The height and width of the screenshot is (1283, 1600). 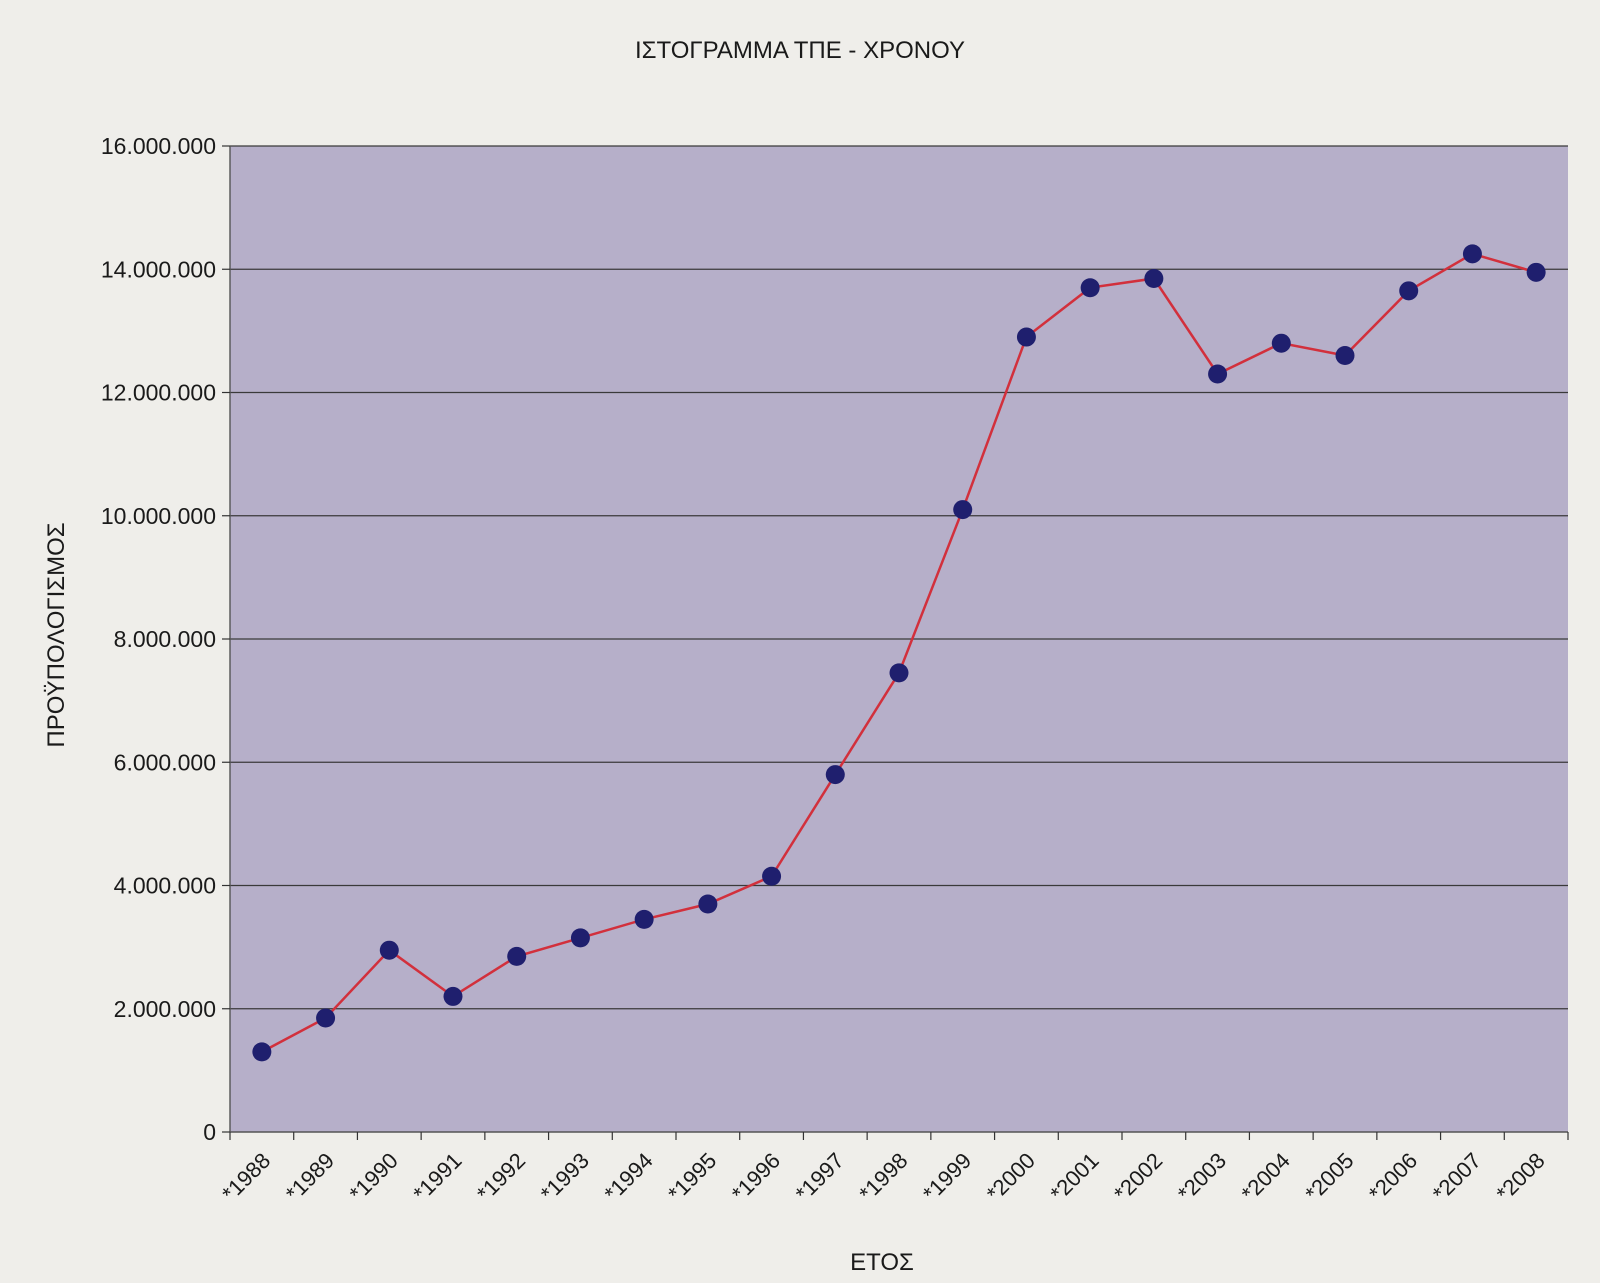 What do you see at coordinates (165, 886) in the screenshot?
I see `y-tick-label: 4.000.000` at bounding box center [165, 886].